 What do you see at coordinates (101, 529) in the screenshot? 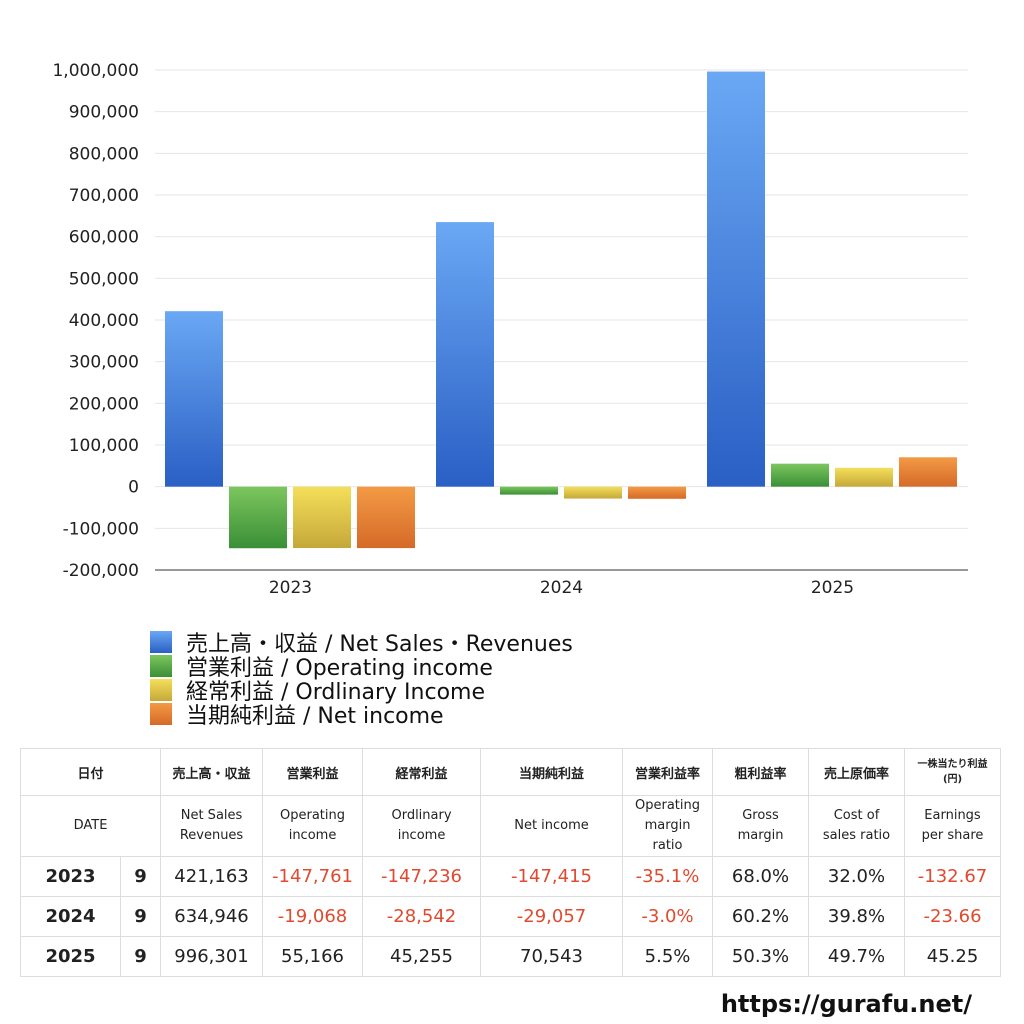
I see `y-tick-label: -100,000` at bounding box center [101, 529].